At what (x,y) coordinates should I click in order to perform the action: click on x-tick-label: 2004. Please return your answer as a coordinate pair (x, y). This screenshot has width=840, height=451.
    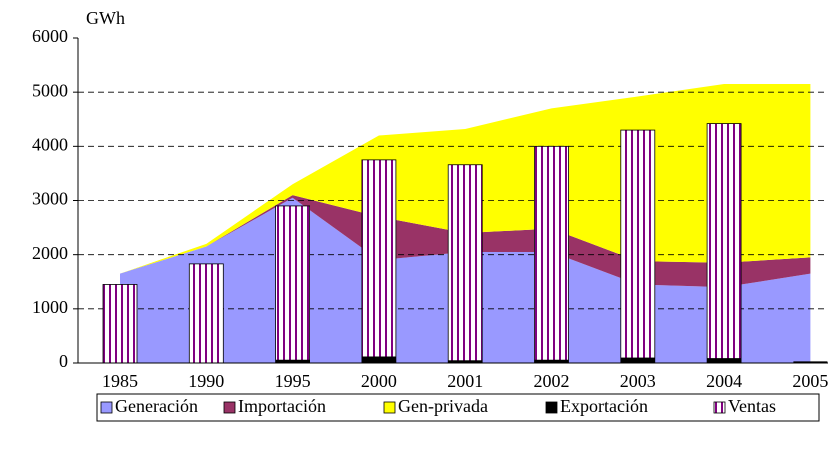
    Looking at the image, I should click on (724, 381).